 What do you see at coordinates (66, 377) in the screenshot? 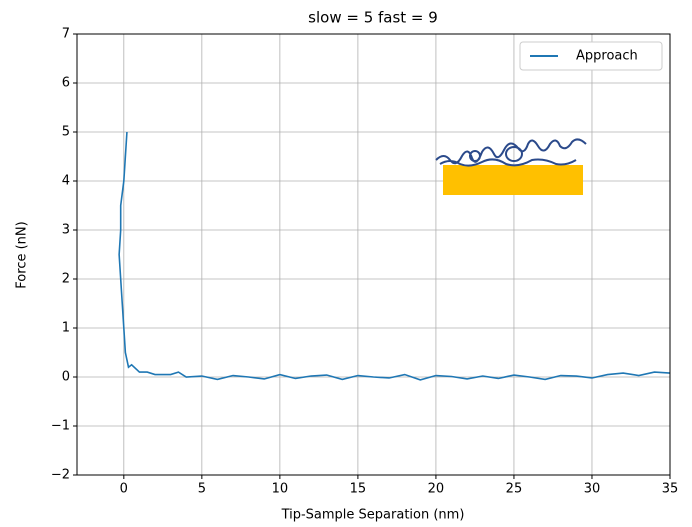
I see `y-tick-label: 0` at bounding box center [66, 377].